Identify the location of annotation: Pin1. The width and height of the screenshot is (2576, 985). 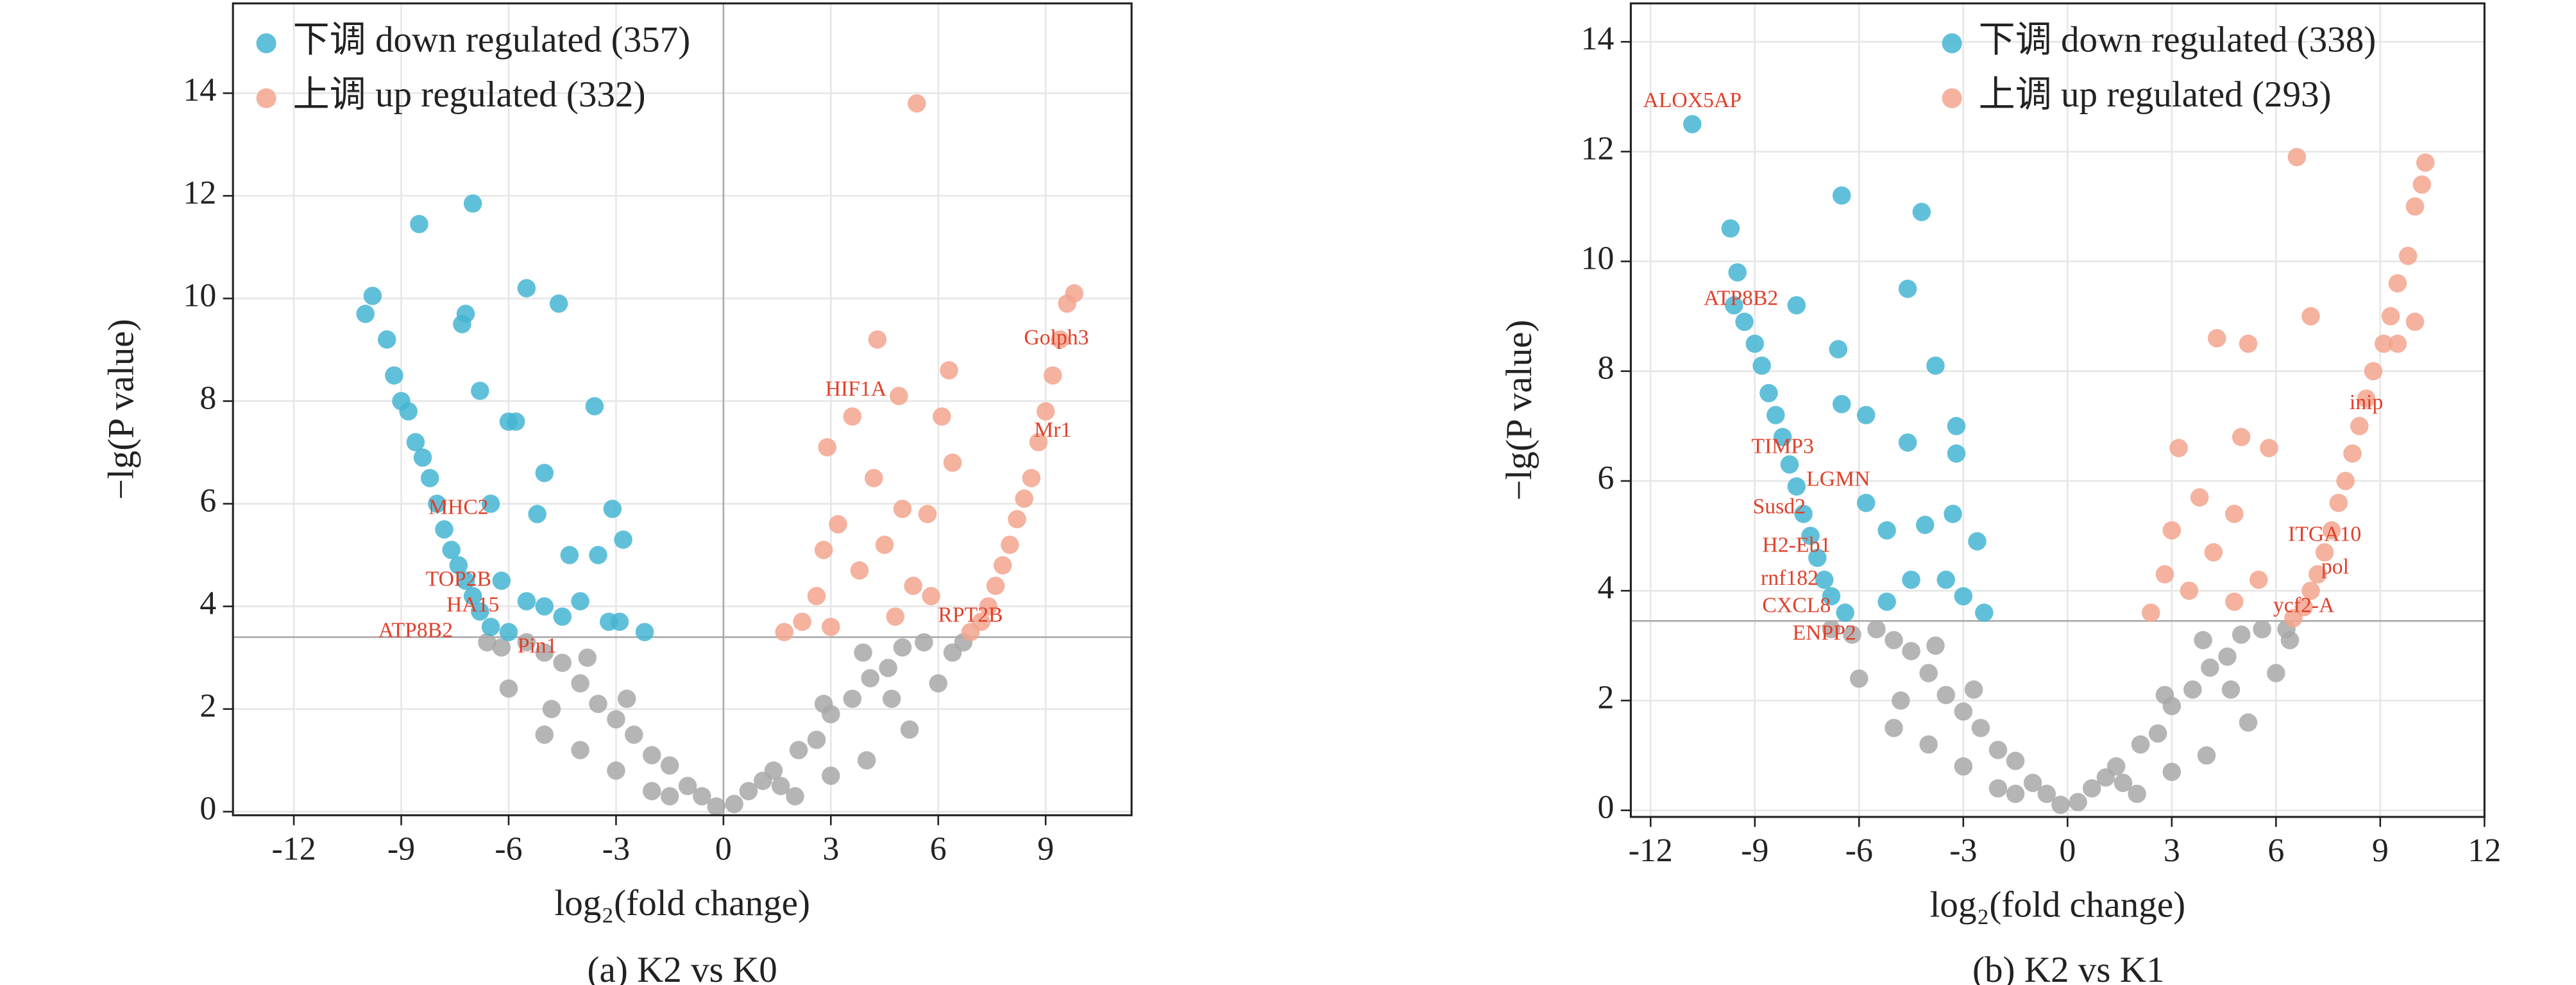
(537, 645).